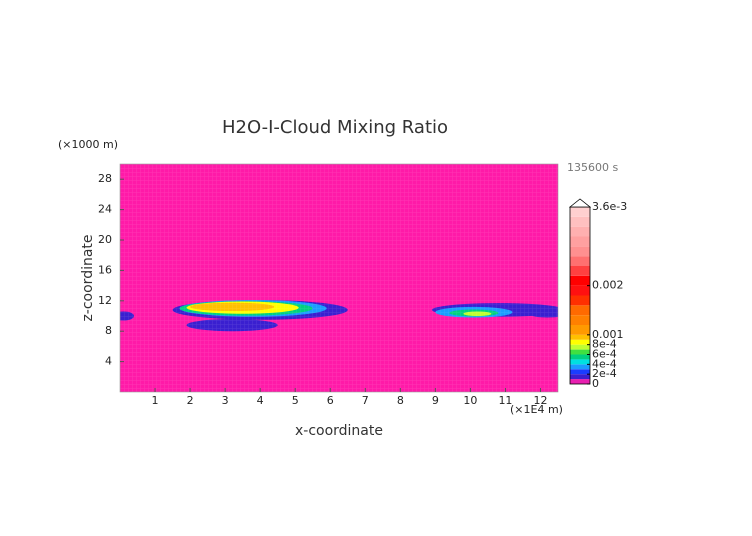 The height and width of the screenshot is (536, 752). Describe the element at coordinates (108, 330) in the screenshot. I see `y-tick-label: 8` at that location.